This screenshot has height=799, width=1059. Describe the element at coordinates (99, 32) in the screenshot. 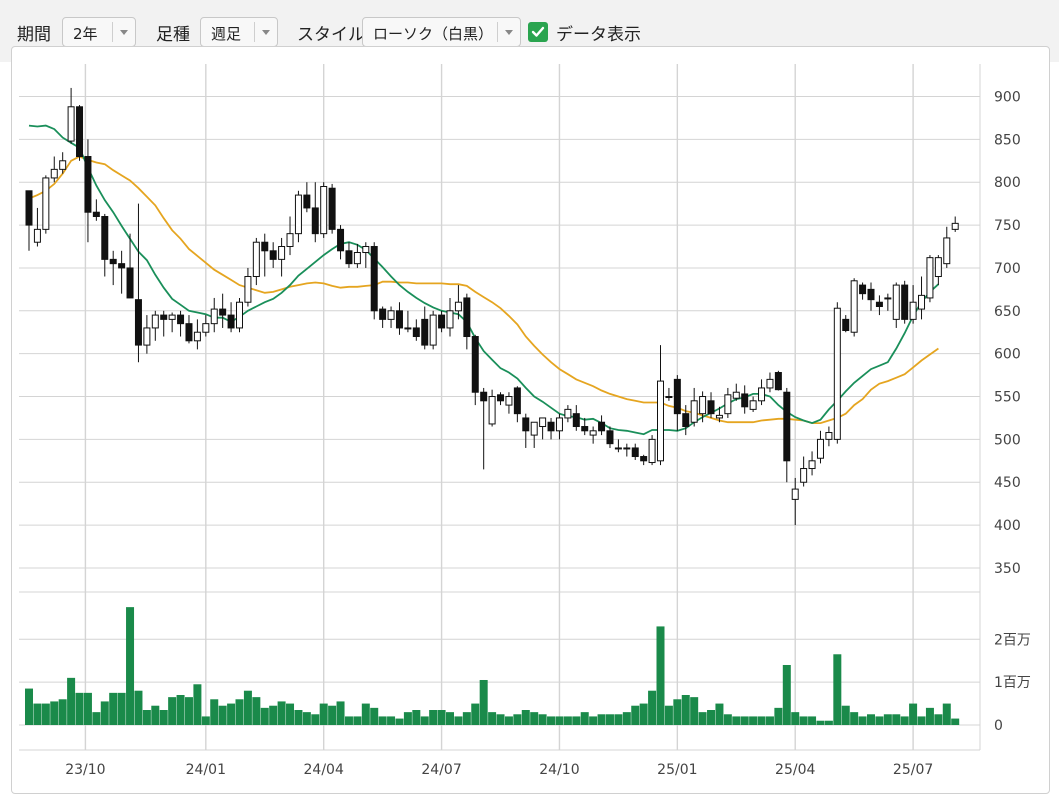

I see `period-select: 2年` at that location.